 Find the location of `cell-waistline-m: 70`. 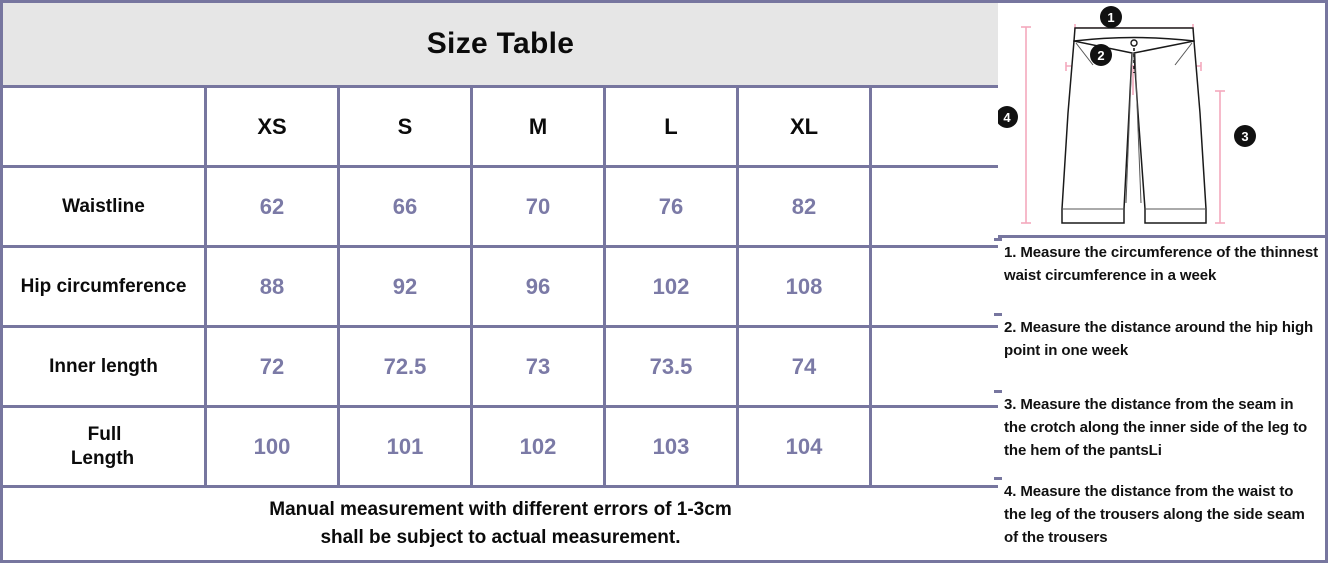

cell-waistline-m: 70 is located at coordinates (538, 206).